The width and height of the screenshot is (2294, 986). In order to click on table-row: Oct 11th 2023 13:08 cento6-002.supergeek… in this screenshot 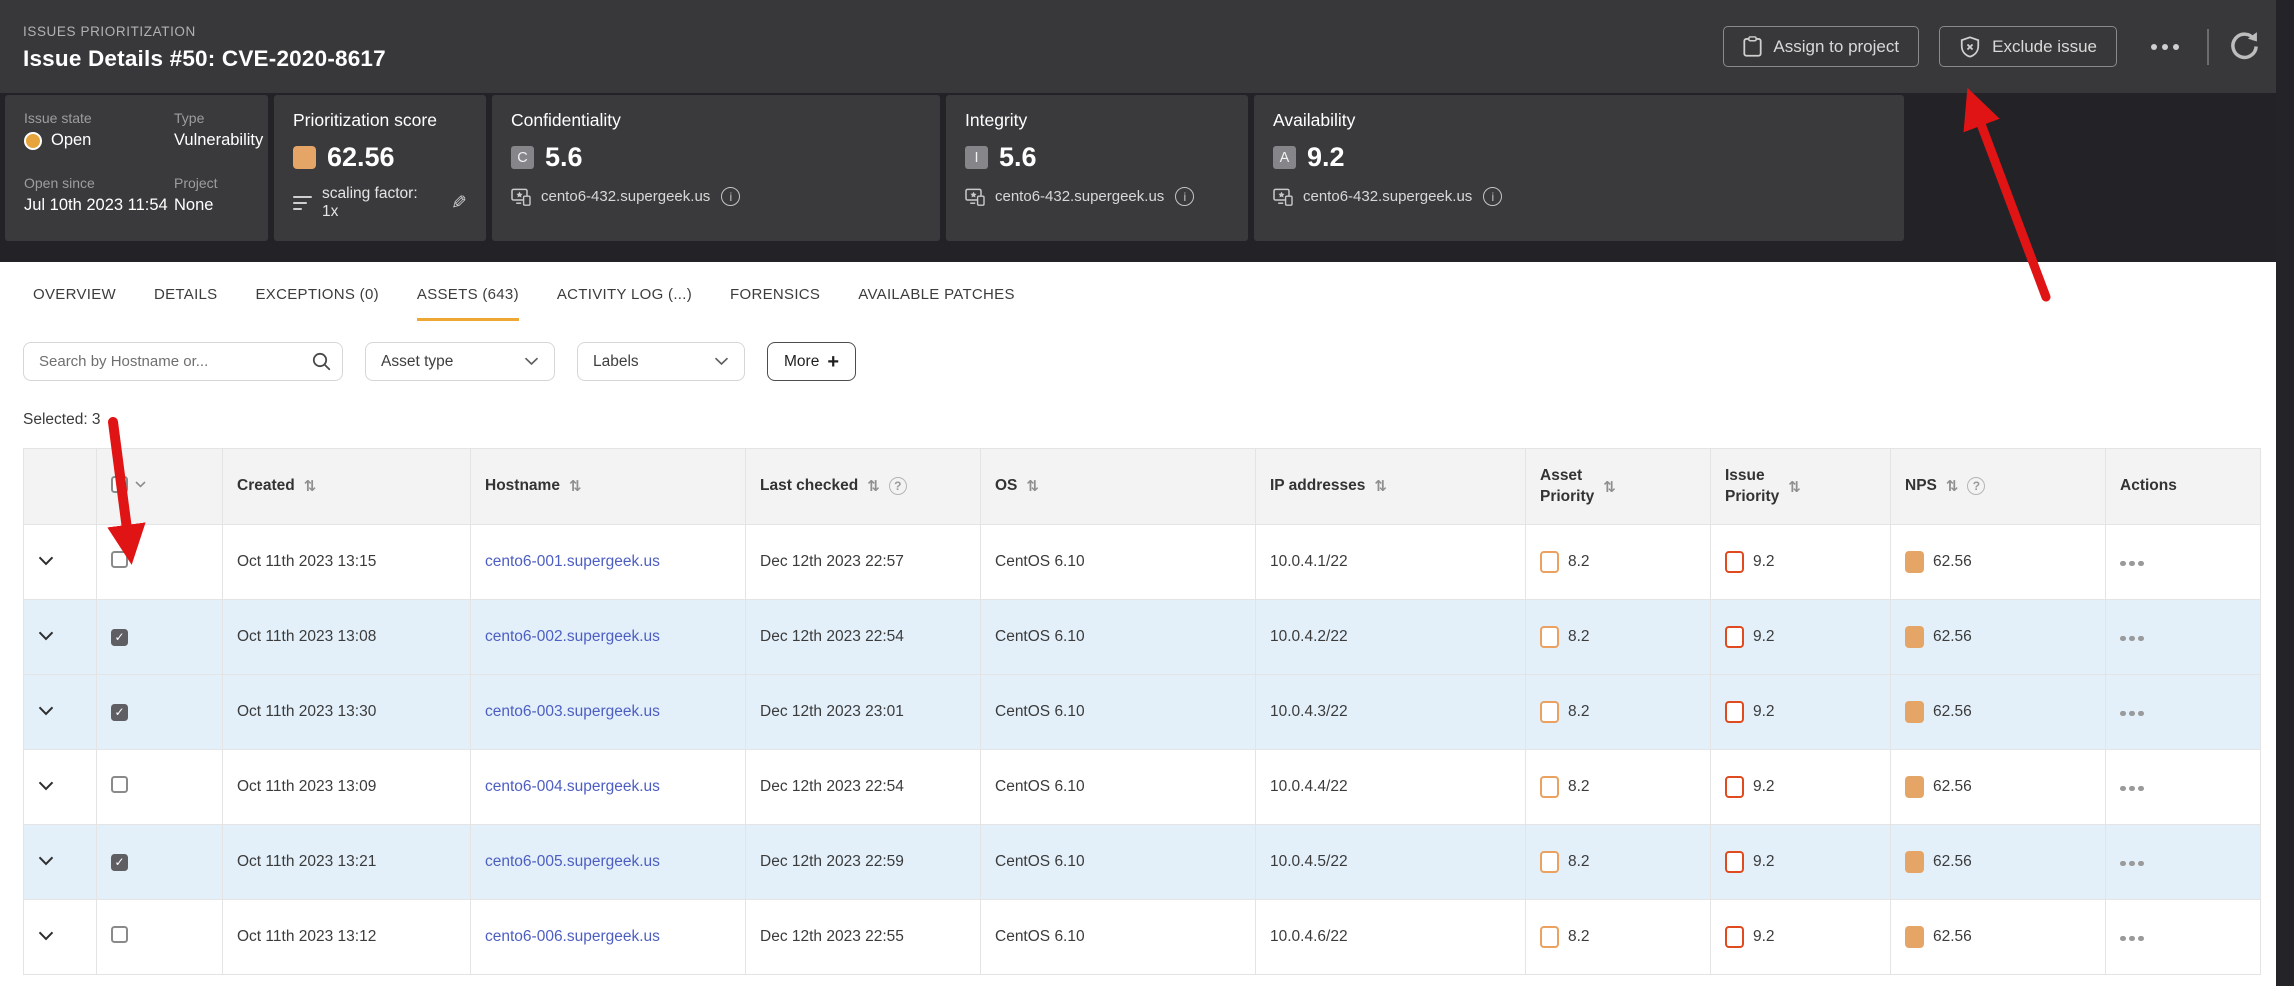, I will do `click(1142, 637)`.